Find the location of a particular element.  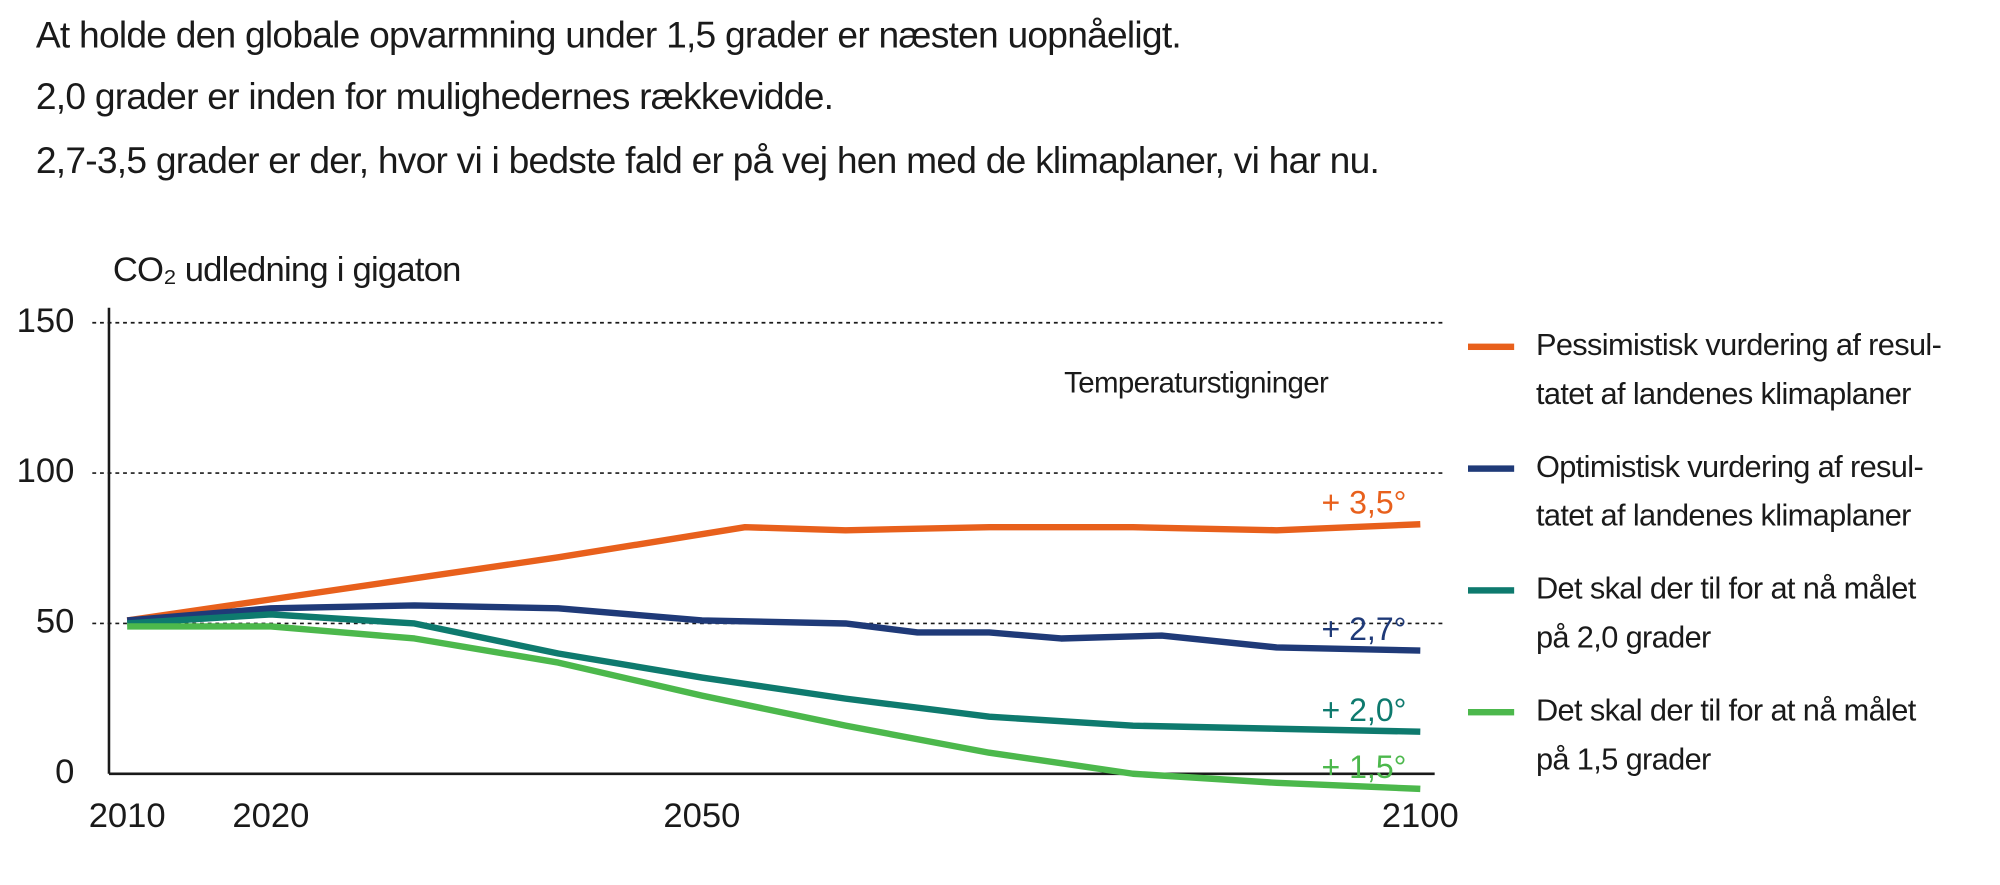

y-tick-label: 50 is located at coordinates (55, 622).